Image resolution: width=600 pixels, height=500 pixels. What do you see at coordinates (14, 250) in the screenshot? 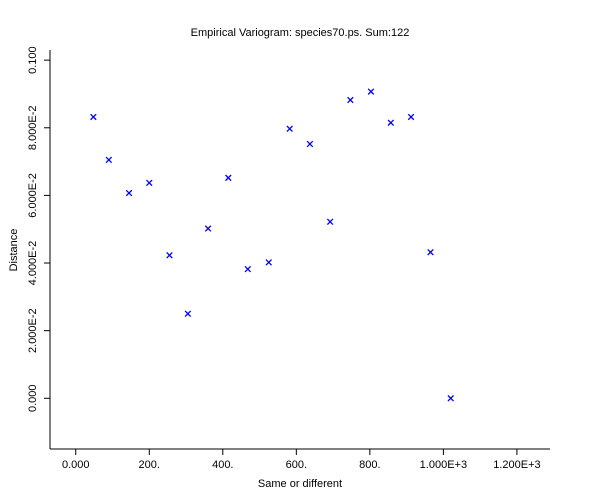
I see `y-axis-label: Distance` at bounding box center [14, 250].